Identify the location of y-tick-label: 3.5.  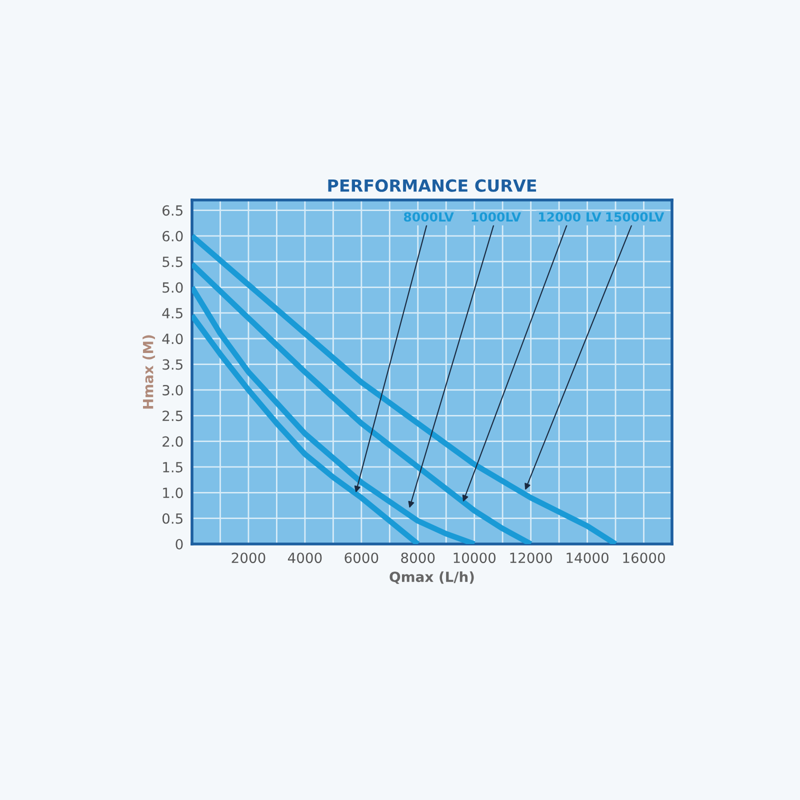
(172, 364).